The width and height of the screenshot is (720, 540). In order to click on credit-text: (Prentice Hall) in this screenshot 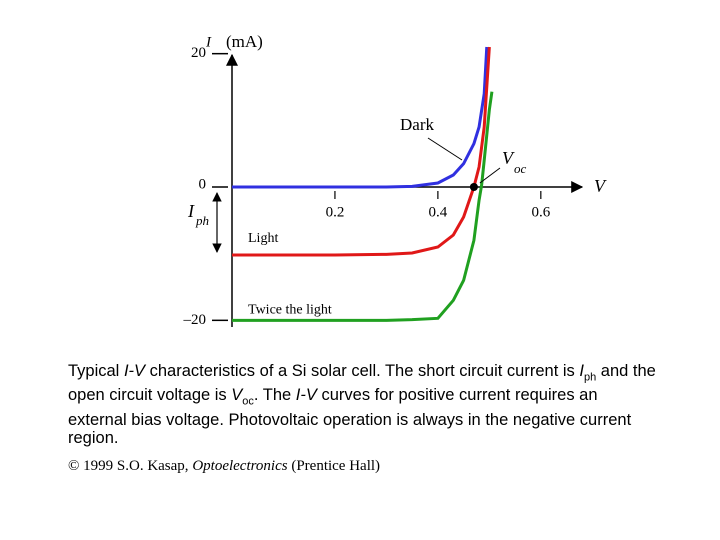, I will do `click(334, 466)`.